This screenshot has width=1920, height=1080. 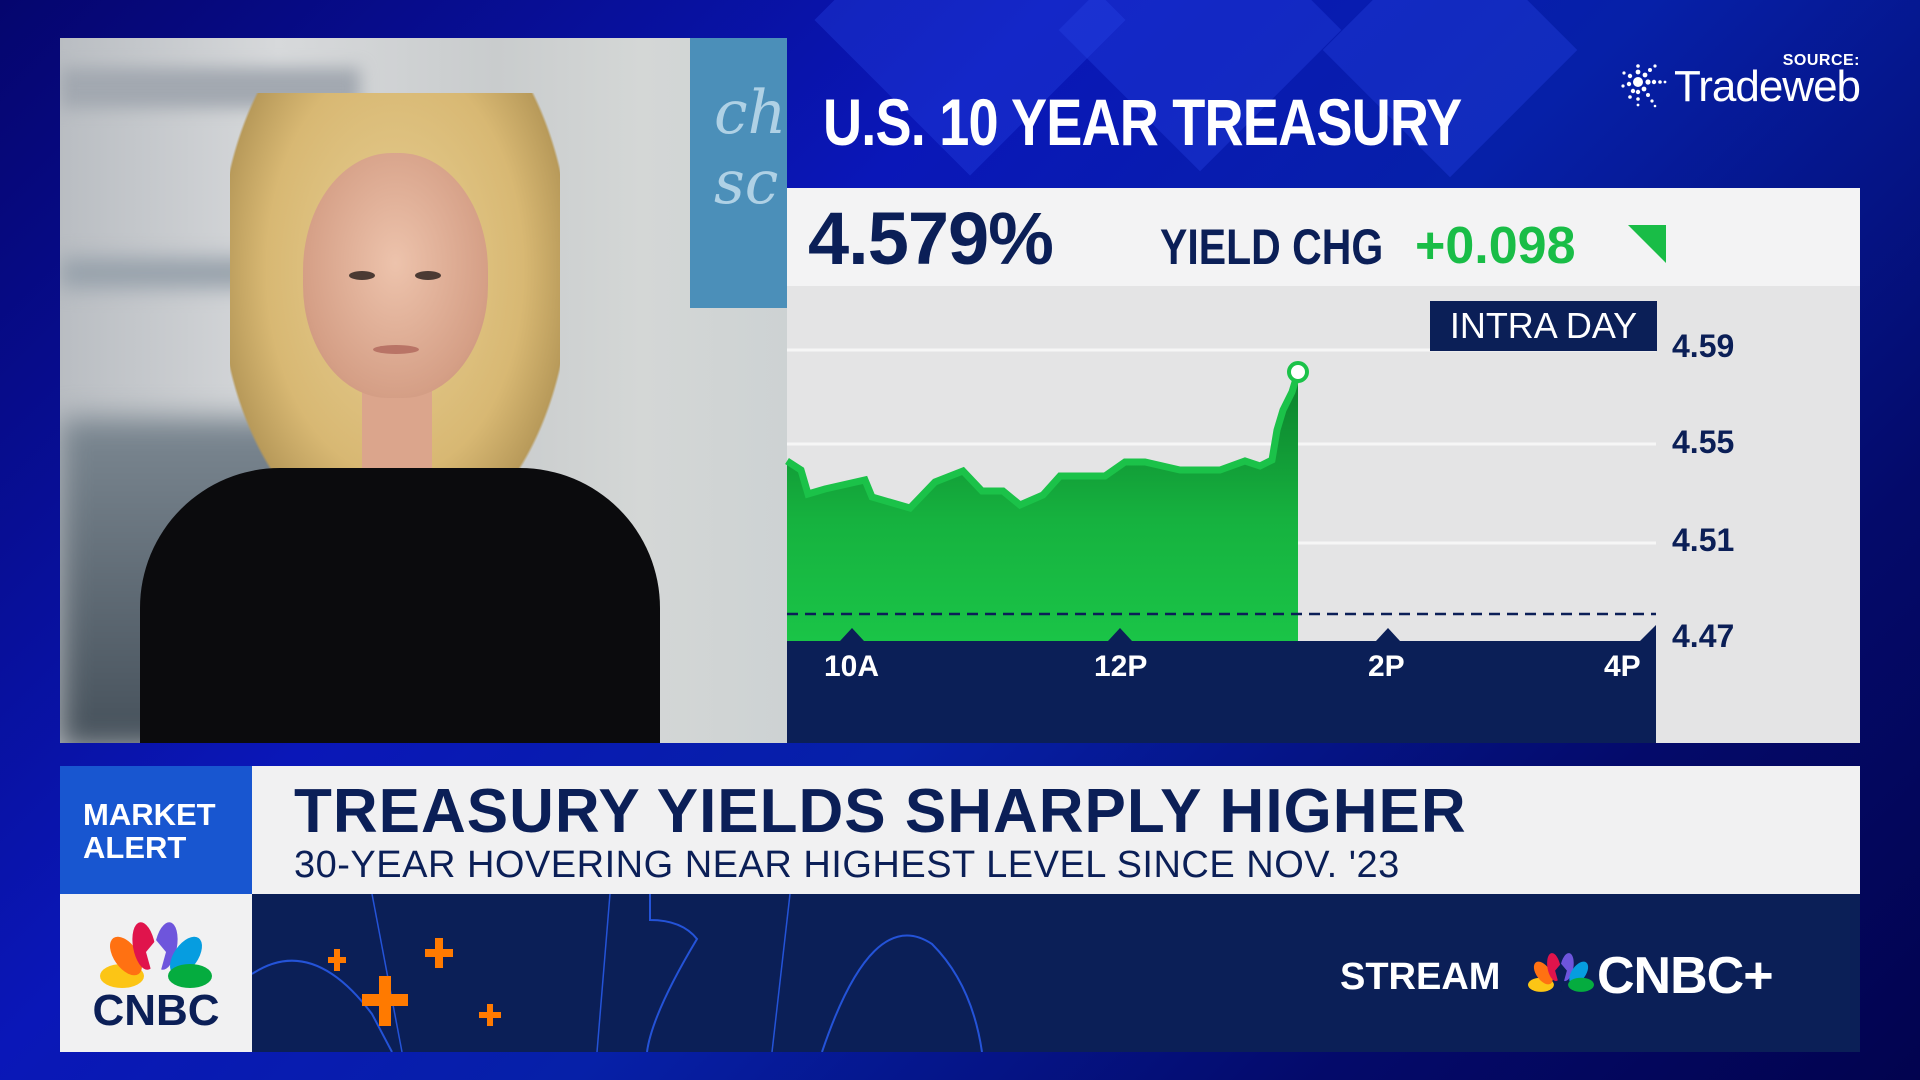 I want to click on y-tick-label: 4.55, so click(x=1703, y=442).